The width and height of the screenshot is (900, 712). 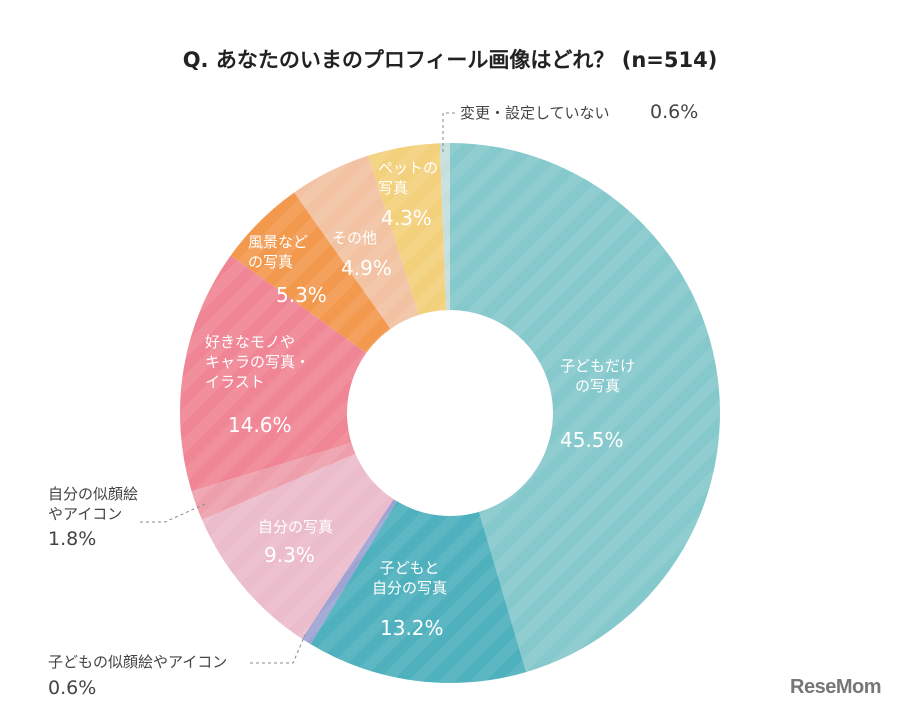 What do you see at coordinates (835, 687) in the screenshot?
I see `resemom-logo: ReseMom` at bounding box center [835, 687].